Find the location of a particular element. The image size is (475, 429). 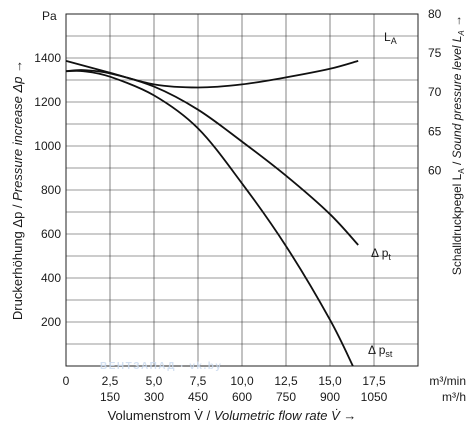

left-axis-arrow-icon: → is located at coordinates (17, 66).